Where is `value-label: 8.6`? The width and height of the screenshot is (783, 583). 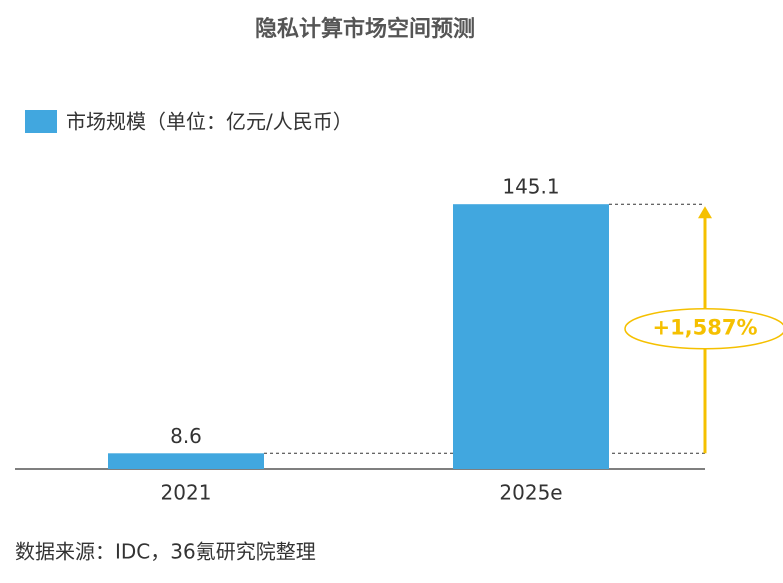
value-label: 8.6 is located at coordinates (186, 436).